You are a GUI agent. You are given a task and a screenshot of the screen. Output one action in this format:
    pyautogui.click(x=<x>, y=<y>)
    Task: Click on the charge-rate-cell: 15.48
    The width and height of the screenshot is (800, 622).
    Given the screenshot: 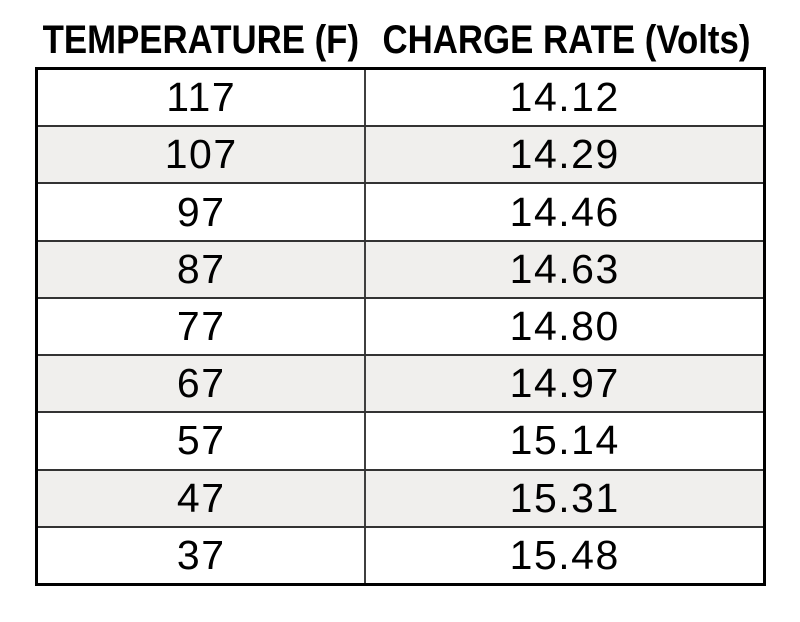 What is the action you would take?
    pyautogui.click(x=564, y=554)
    